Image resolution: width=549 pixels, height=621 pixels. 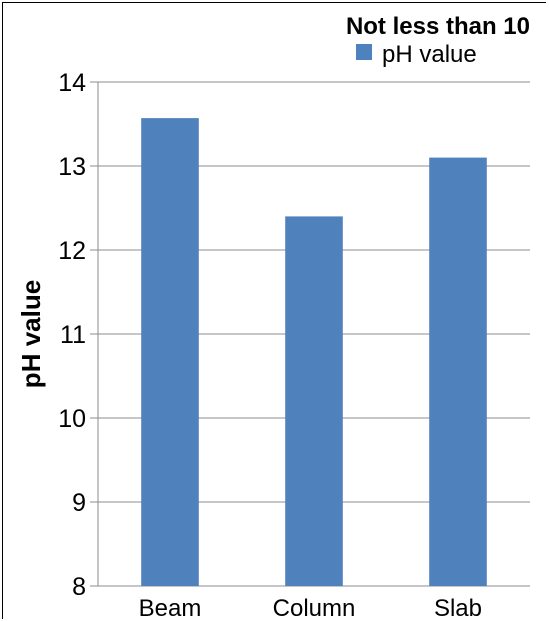 I want to click on y-tick-label: 11, so click(x=73, y=335).